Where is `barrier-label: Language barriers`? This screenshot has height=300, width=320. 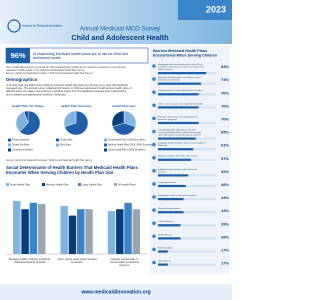
barrier-label: Language barriers is located at coordinates (167, 181).